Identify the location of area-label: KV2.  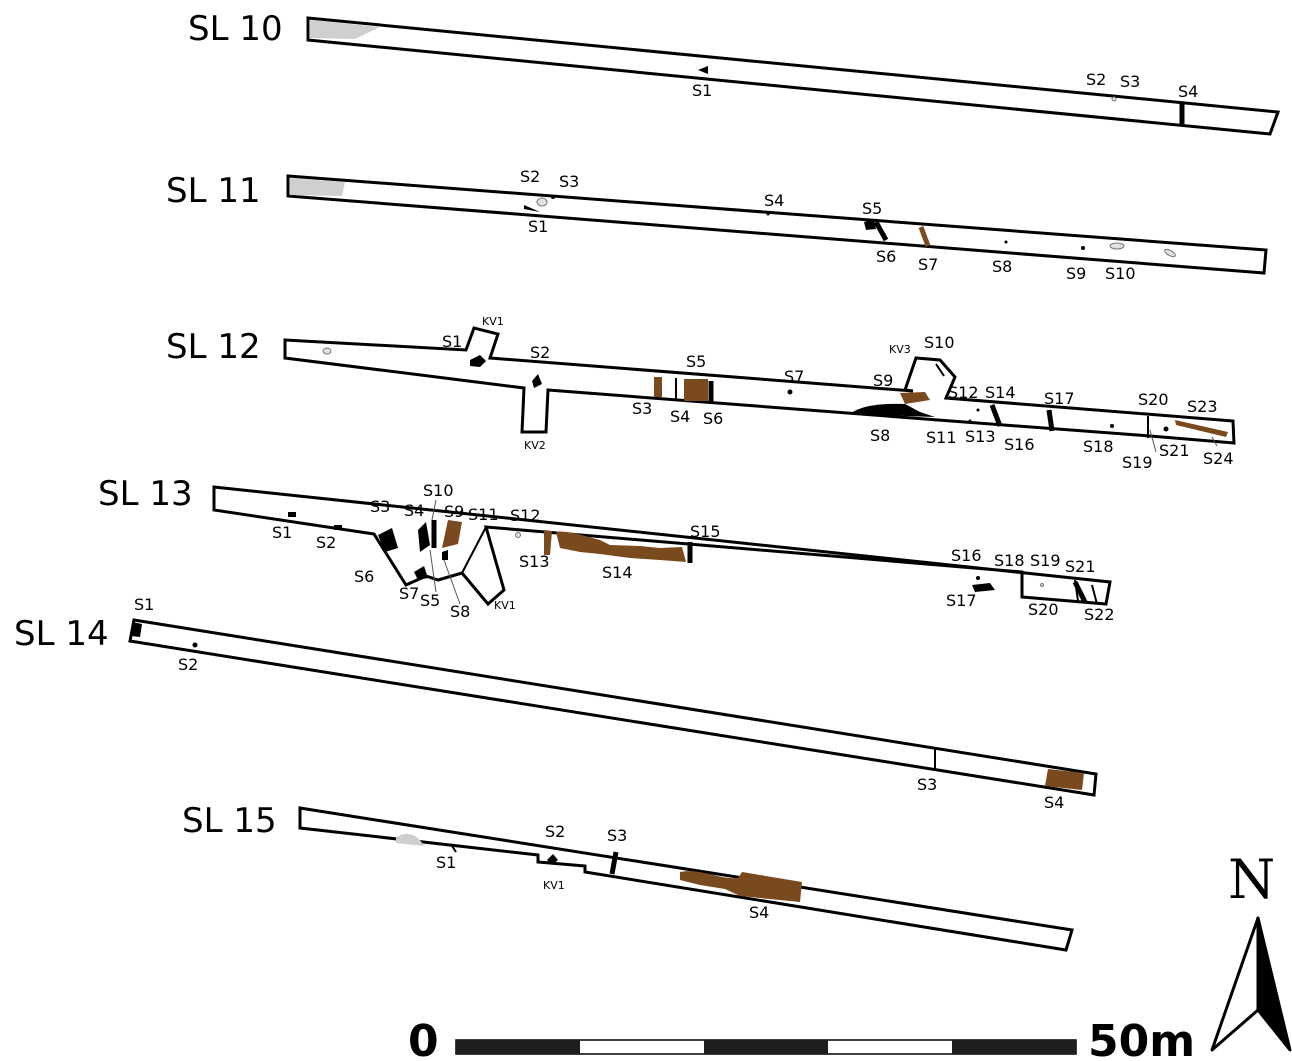
(535, 445).